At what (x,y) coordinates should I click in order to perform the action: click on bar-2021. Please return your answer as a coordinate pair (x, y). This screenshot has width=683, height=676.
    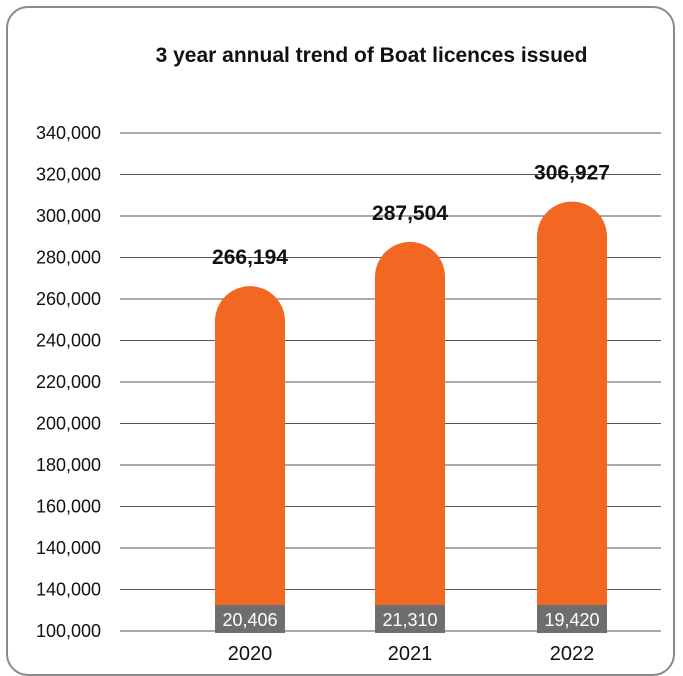
    Looking at the image, I should click on (410, 437).